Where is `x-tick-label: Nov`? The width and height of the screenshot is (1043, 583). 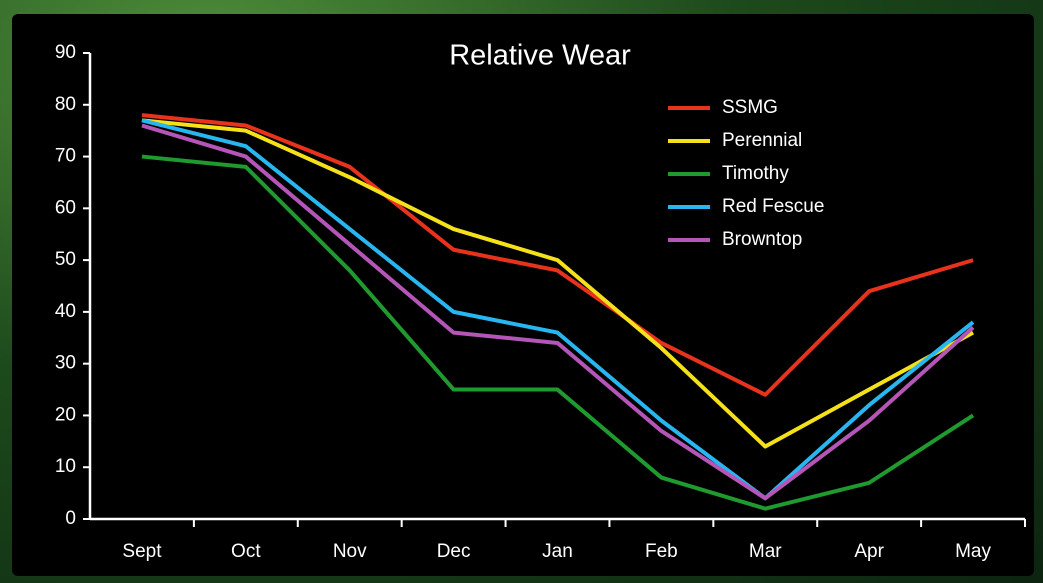 x-tick-label: Nov is located at coordinates (350, 551).